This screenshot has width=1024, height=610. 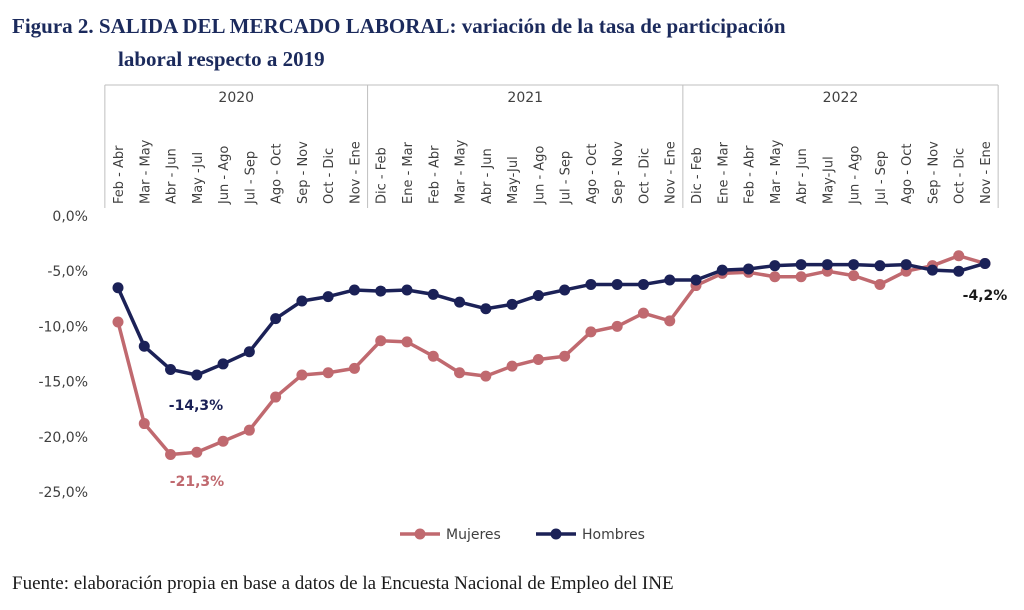 What do you see at coordinates (63, 383) in the screenshot?
I see `y-tick-label: -15,0%` at bounding box center [63, 383].